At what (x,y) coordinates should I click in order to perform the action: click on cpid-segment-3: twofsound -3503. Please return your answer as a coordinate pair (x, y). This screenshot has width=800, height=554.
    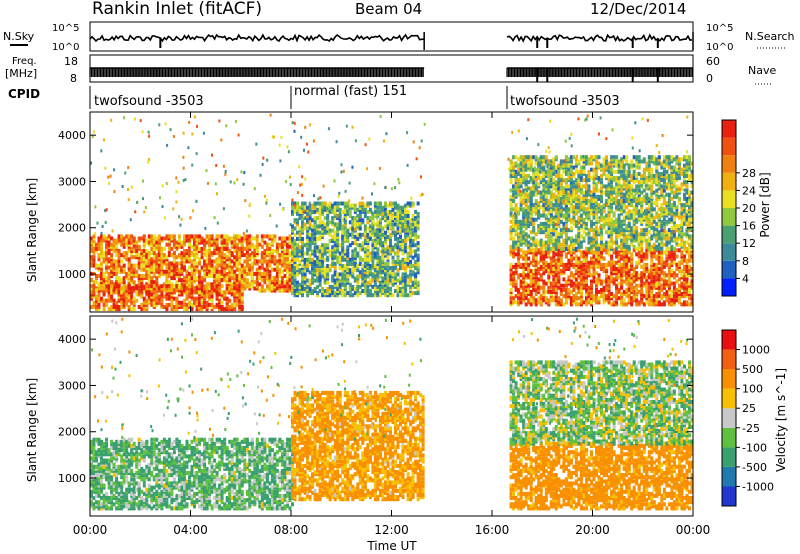
    Looking at the image, I should click on (565, 101).